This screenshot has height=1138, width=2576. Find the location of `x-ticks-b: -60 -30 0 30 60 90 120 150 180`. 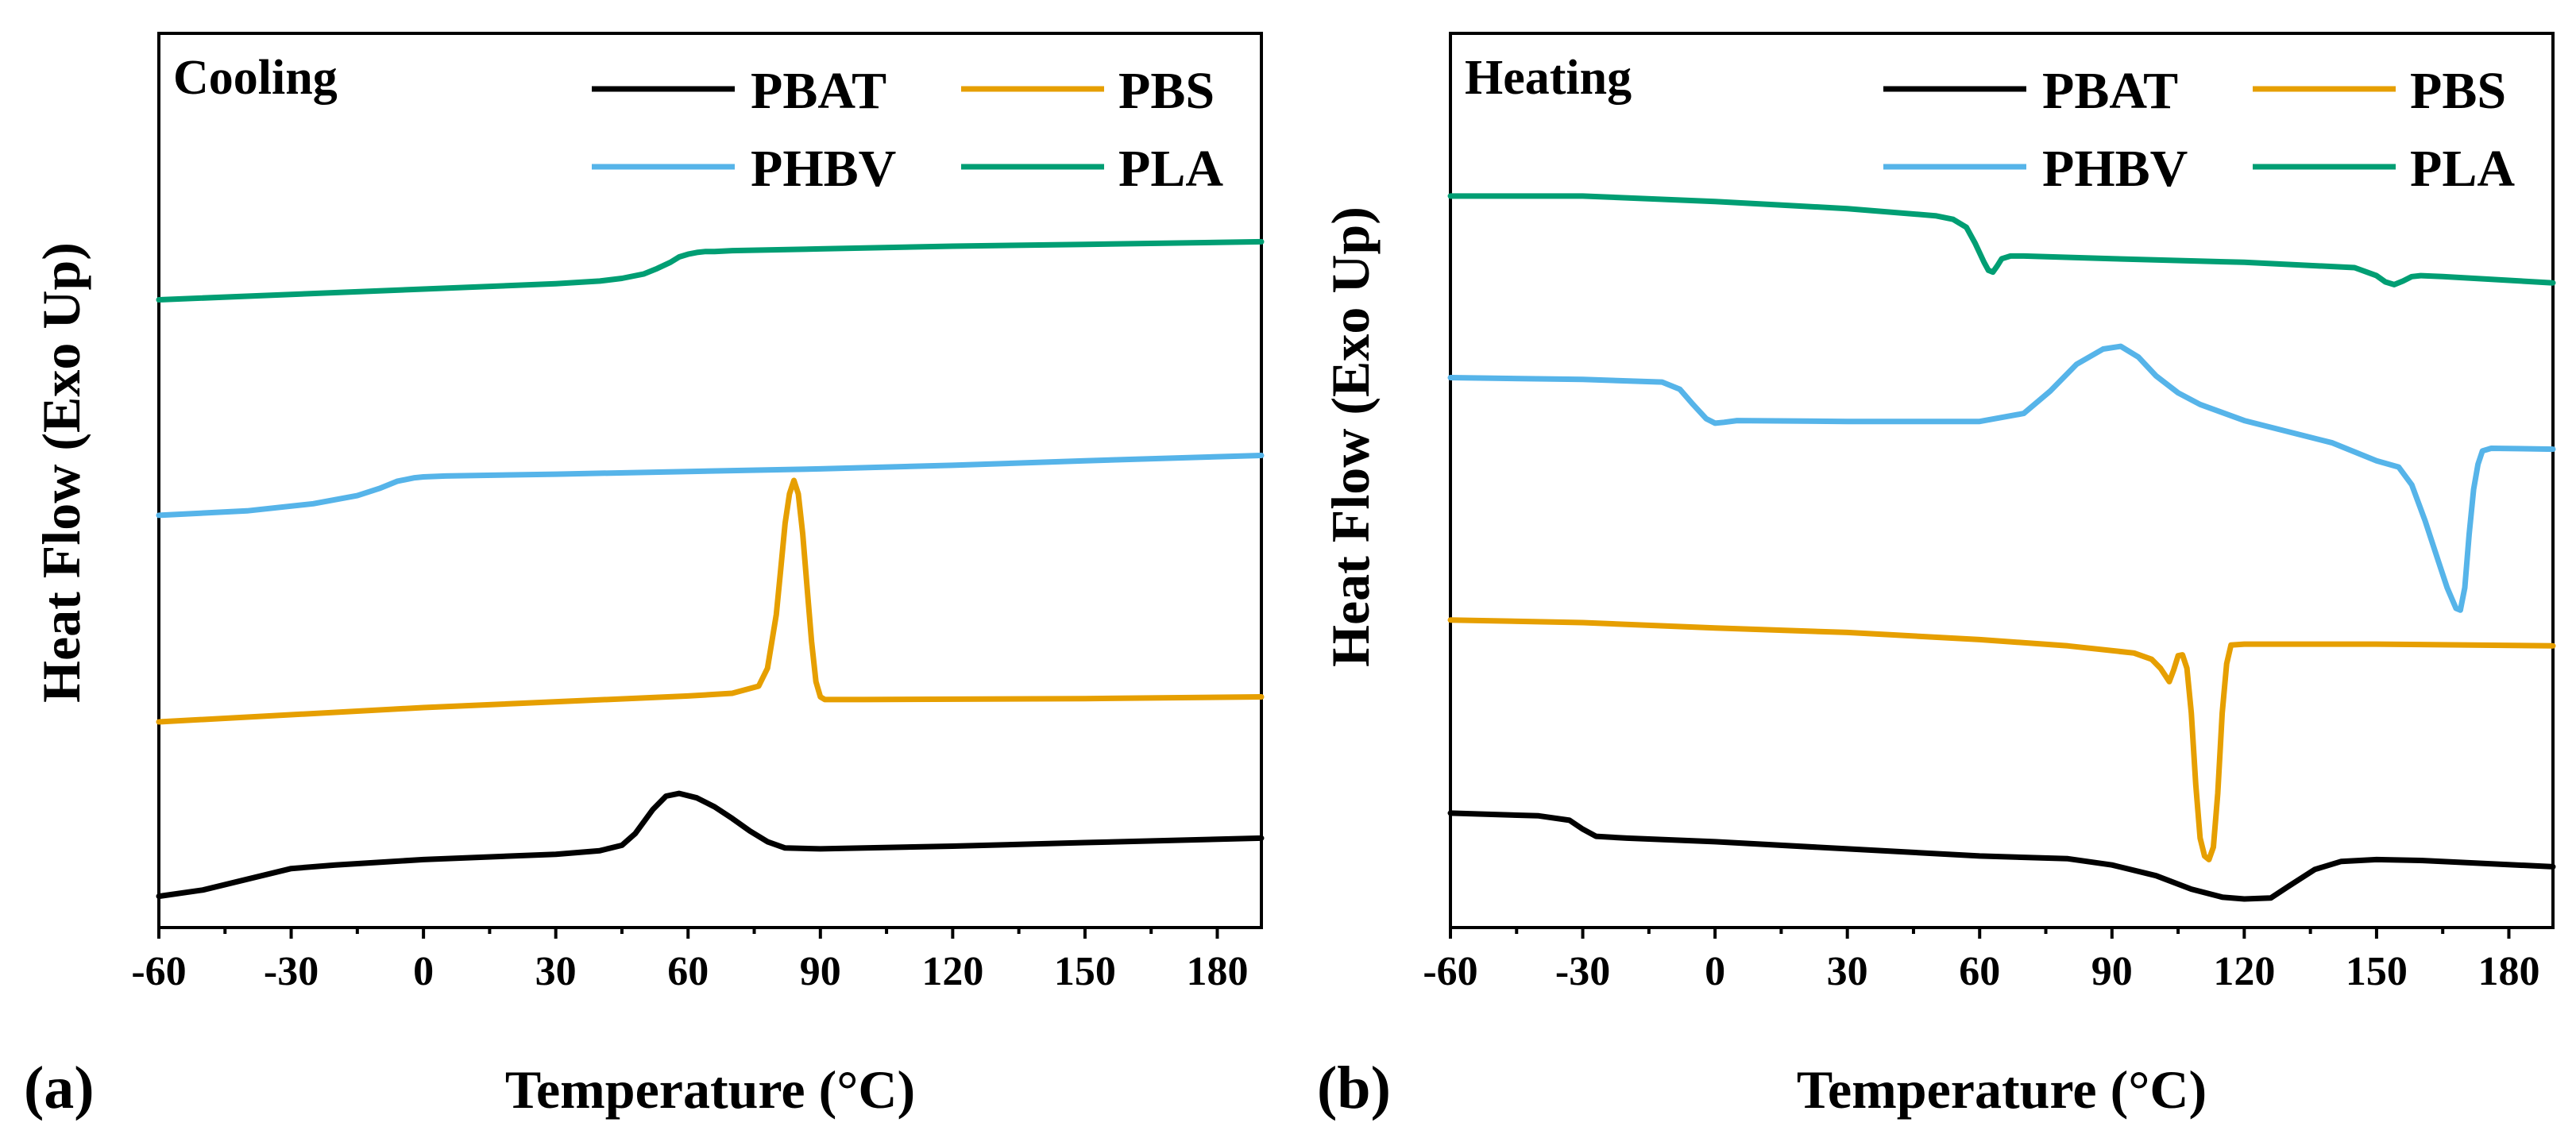

x-ticks-b: -60 -30 0 30 60 90 120 150 180 is located at coordinates (1981, 961).